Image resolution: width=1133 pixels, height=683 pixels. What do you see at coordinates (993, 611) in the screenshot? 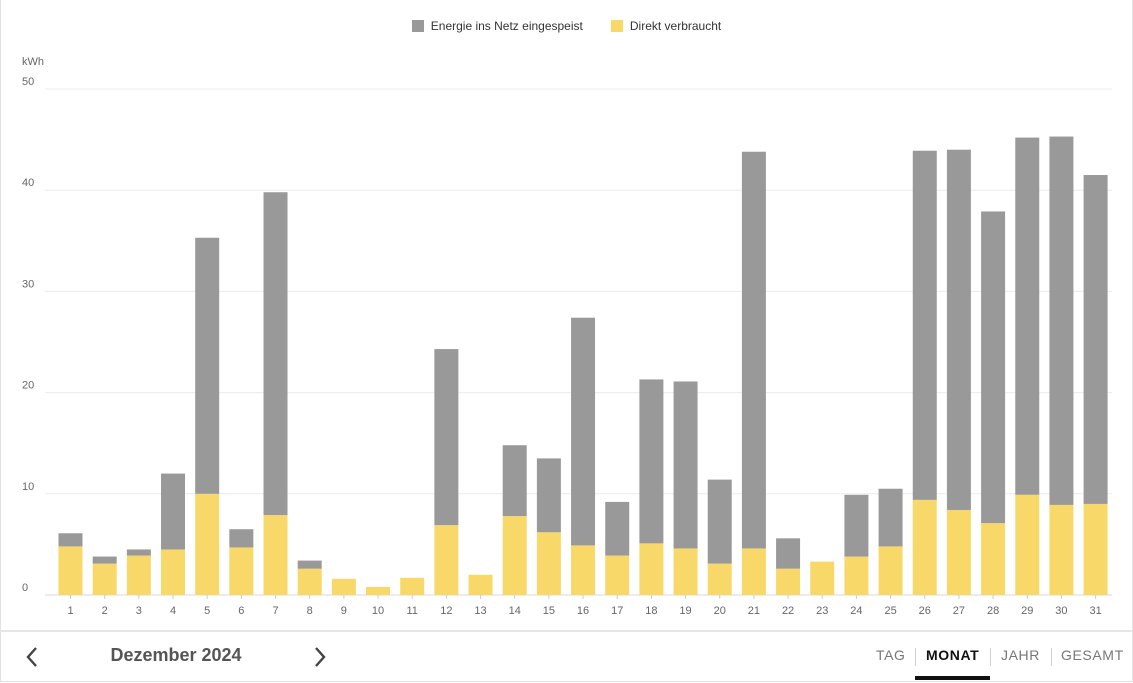
I see `x-tick-label: 28` at bounding box center [993, 611].